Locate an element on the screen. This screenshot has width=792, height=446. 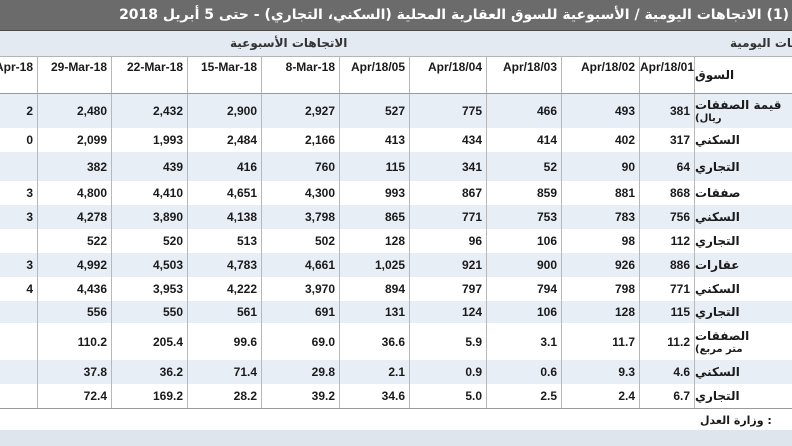
table-cell: 3,890 is located at coordinates (150, 217).